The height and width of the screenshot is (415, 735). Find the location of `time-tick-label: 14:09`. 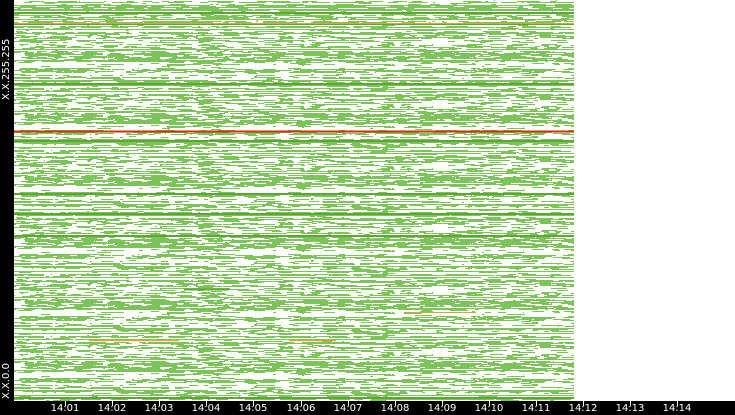

time-tick-label: 14:09 is located at coordinates (442, 408).